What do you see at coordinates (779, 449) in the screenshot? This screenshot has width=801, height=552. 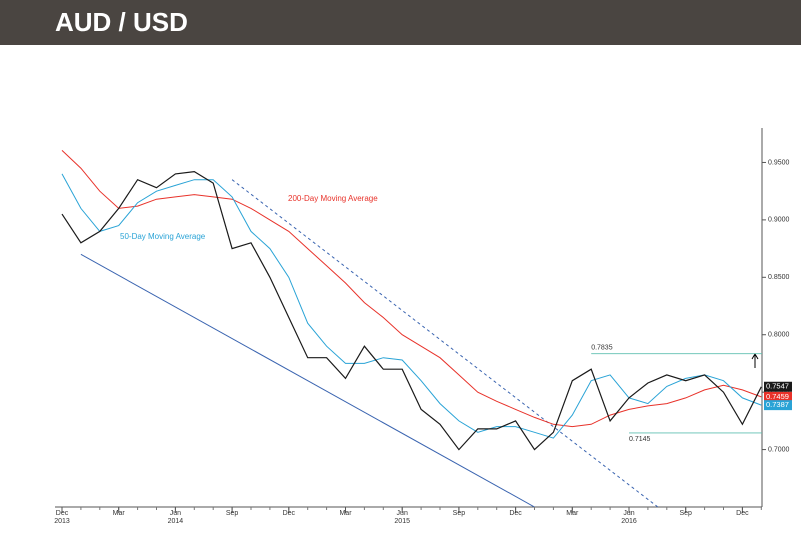 I see `y-tick-label: 0.7000` at bounding box center [779, 449].